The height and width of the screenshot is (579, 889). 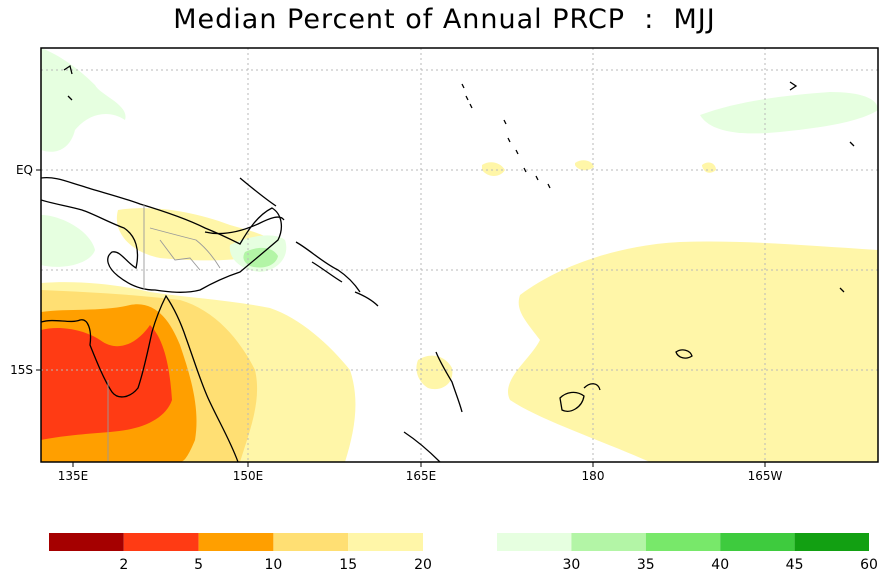 I want to click on legend-label: 40, so click(x=720, y=565).